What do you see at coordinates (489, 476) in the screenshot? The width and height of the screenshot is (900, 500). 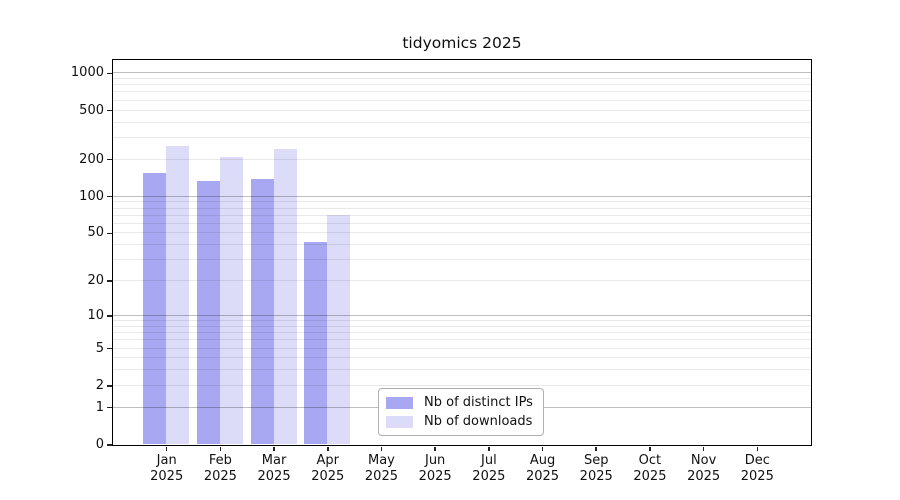 I see `x-tick-year-jul: 2025` at bounding box center [489, 476].